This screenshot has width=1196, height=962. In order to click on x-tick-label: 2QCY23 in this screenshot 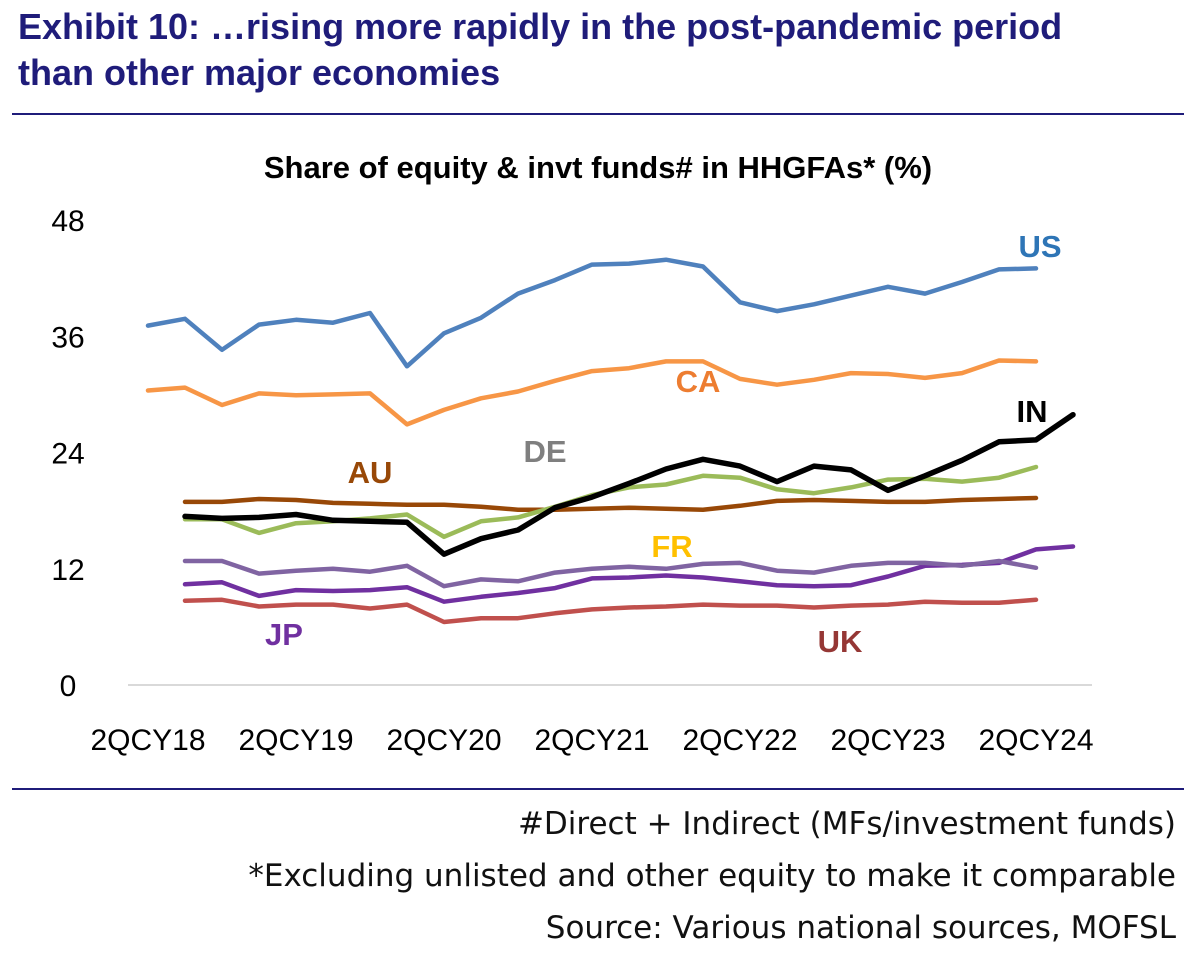, I will do `click(887, 740)`.